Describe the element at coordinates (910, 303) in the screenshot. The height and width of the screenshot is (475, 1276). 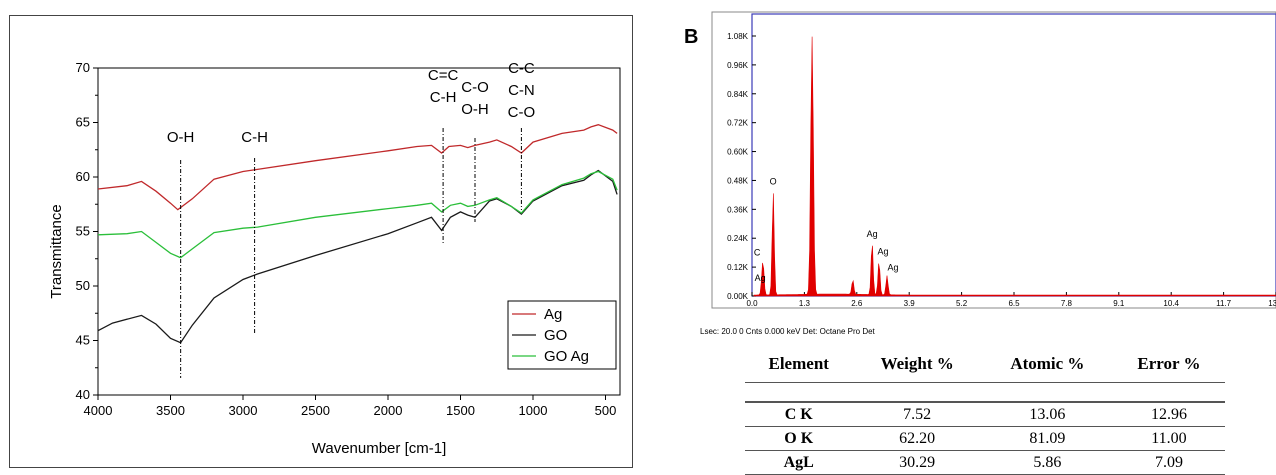
I see `x-tick-label: 3.9` at that location.